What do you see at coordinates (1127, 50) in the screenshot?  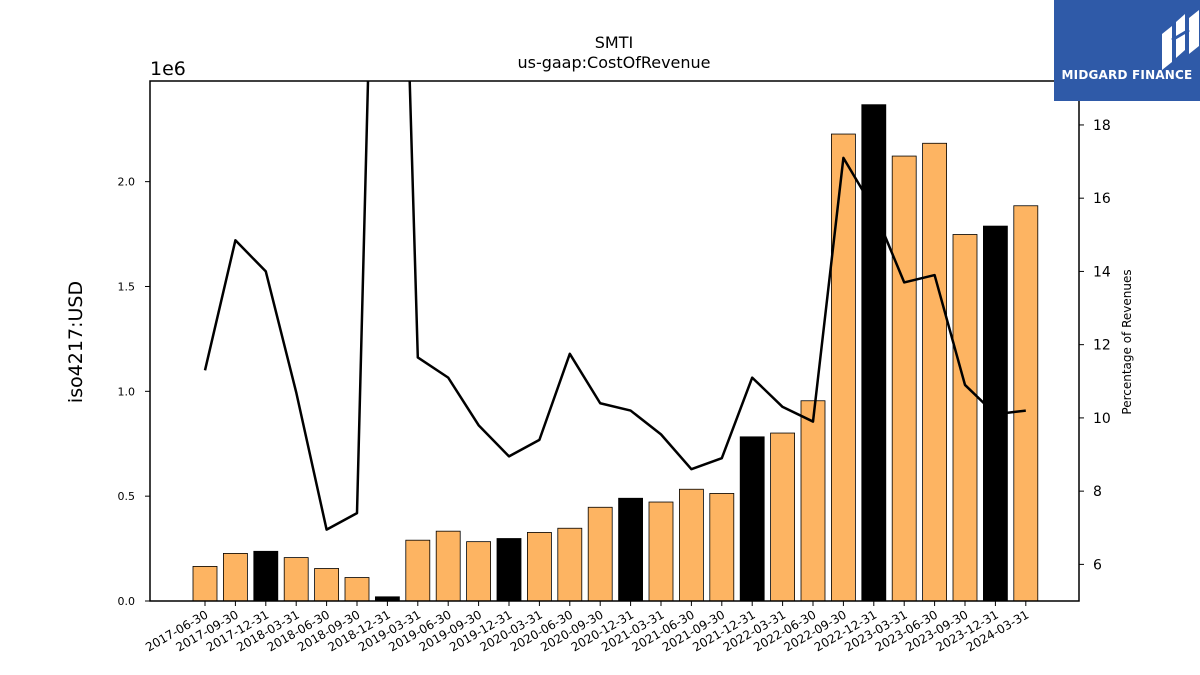 I see `midgard-logo: MIDGARD FINANCE` at bounding box center [1127, 50].